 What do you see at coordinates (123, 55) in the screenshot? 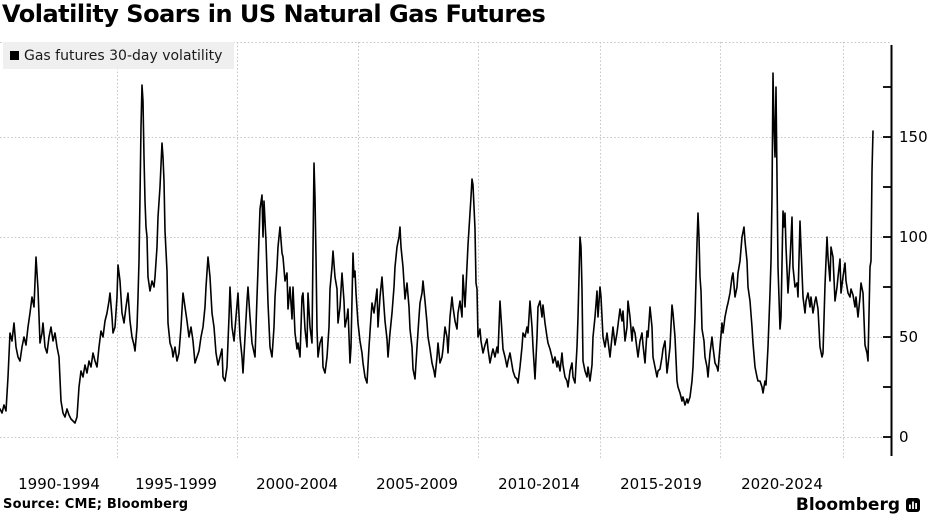
I see `legend-label: Gas futures 30-day volatility` at bounding box center [123, 55].